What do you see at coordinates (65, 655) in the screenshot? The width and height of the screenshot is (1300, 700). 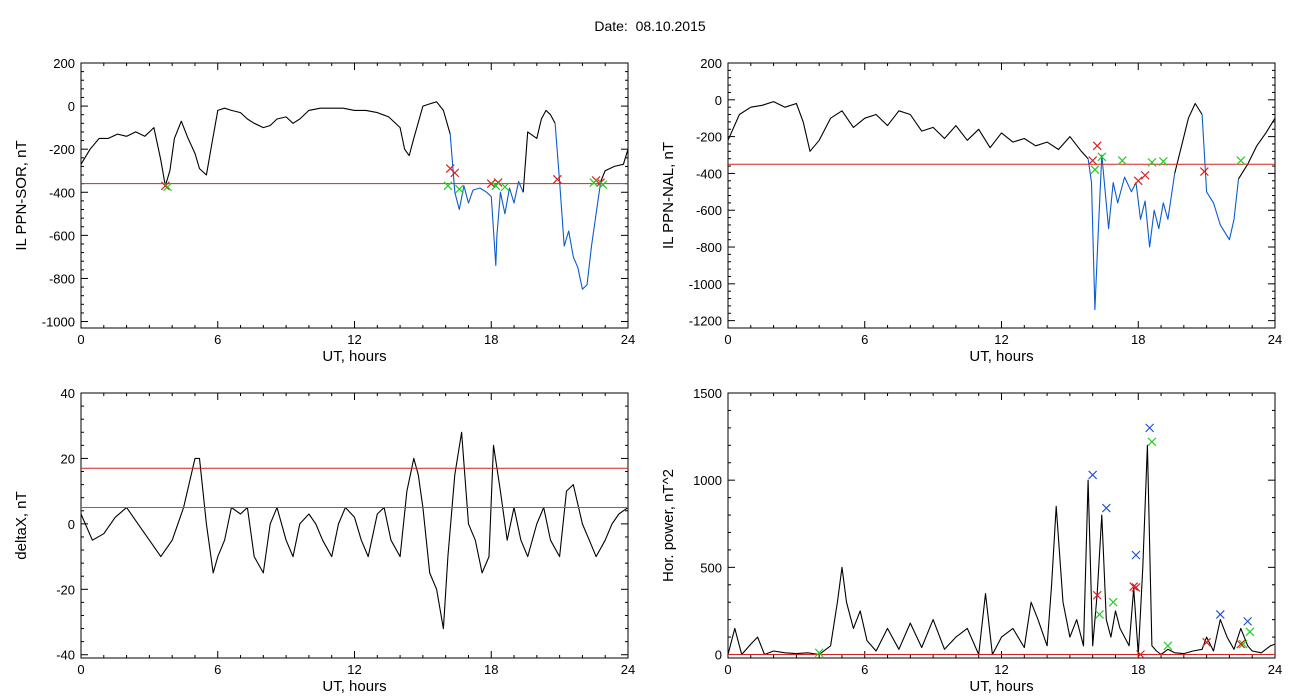 I see `y-tick-label: -40` at bounding box center [65, 655].